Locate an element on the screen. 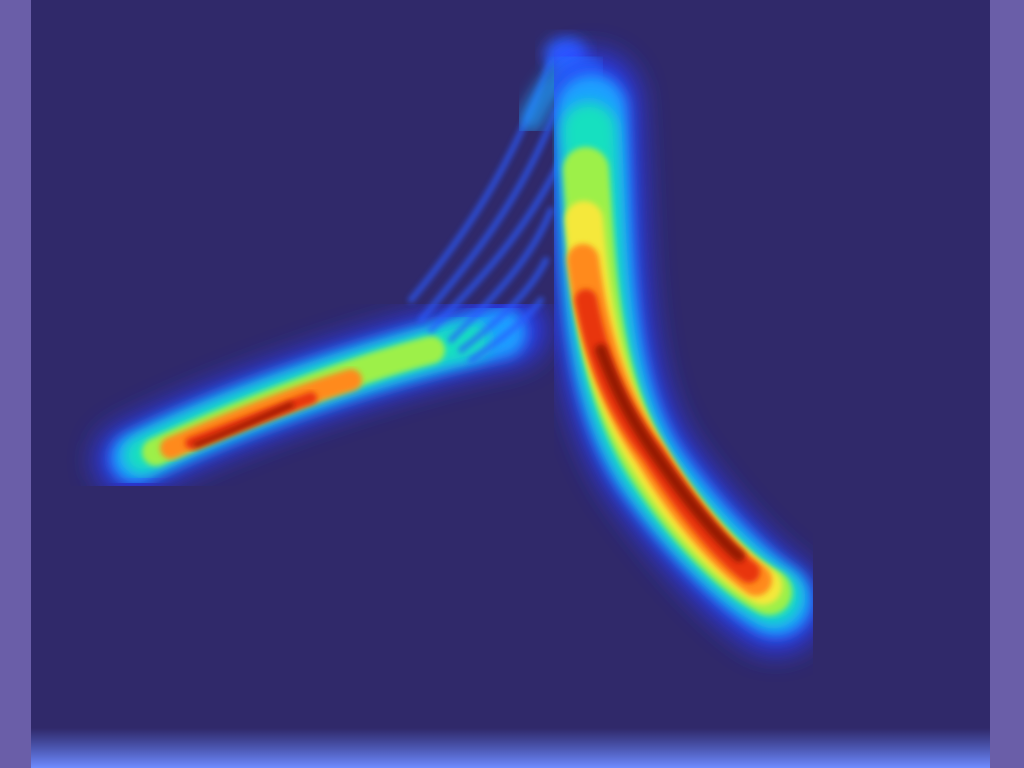  left-border-panel is located at coordinates (15, 384).